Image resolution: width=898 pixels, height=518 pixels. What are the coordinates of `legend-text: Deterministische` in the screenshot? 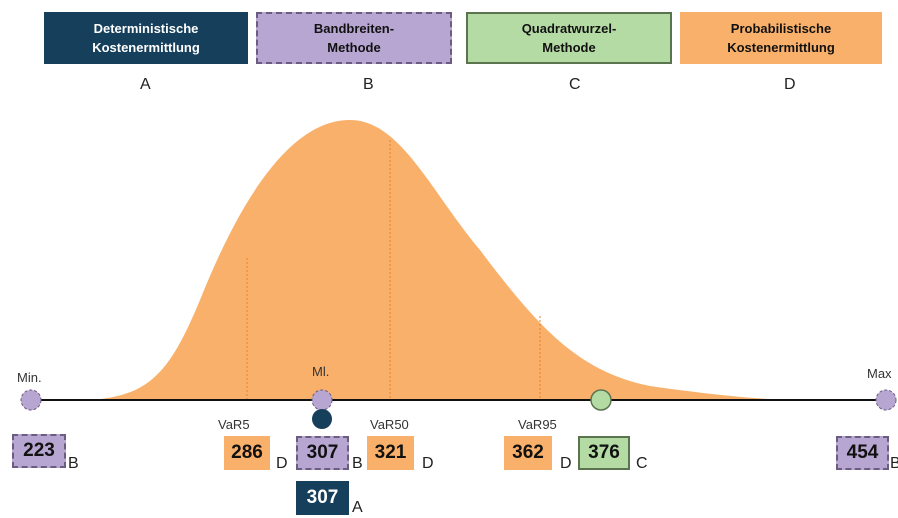 It's located at (146, 28).